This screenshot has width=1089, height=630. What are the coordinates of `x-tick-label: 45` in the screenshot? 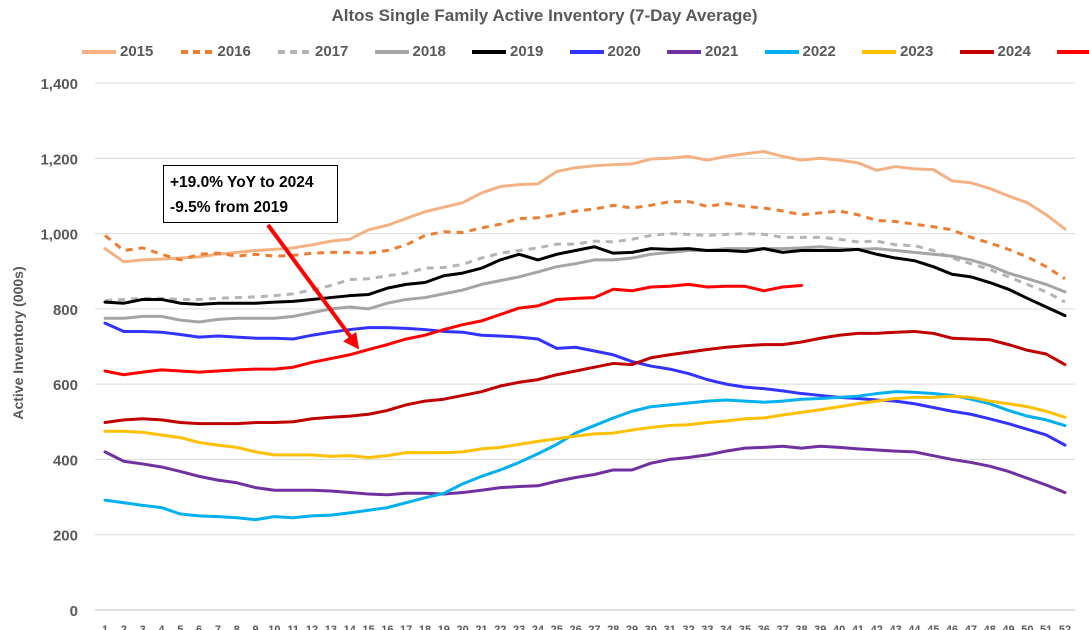 It's located at (933, 627).